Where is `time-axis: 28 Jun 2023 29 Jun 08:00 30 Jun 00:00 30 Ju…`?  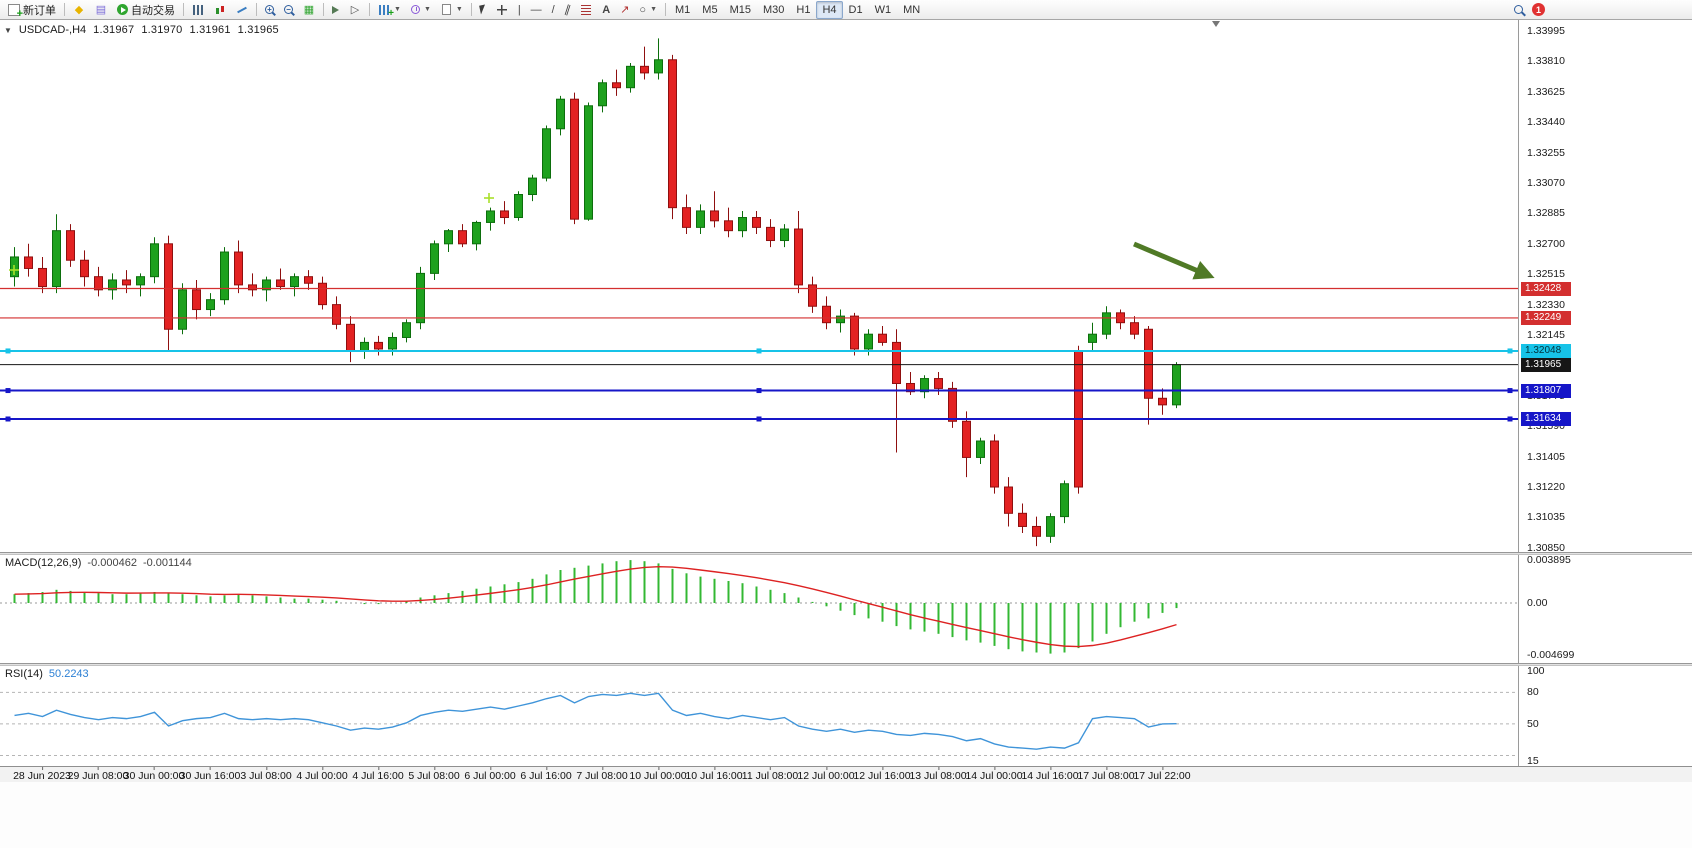
time-axis: 28 Jun 2023 29 Jun 08:00 30 Jun 00:00 30 Ju… is located at coordinates (846, 774).